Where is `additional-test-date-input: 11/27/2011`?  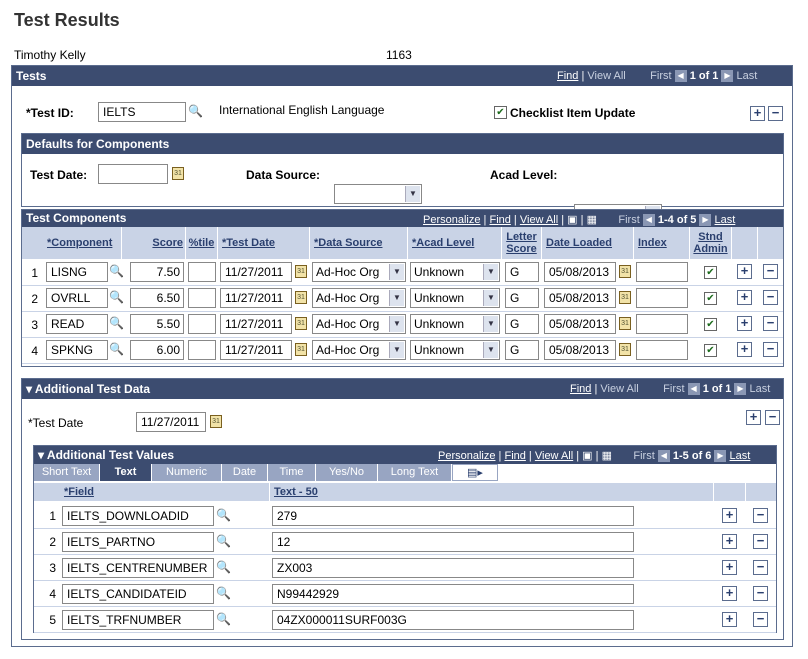 additional-test-date-input: 11/27/2011 is located at coordinates (171, 422).